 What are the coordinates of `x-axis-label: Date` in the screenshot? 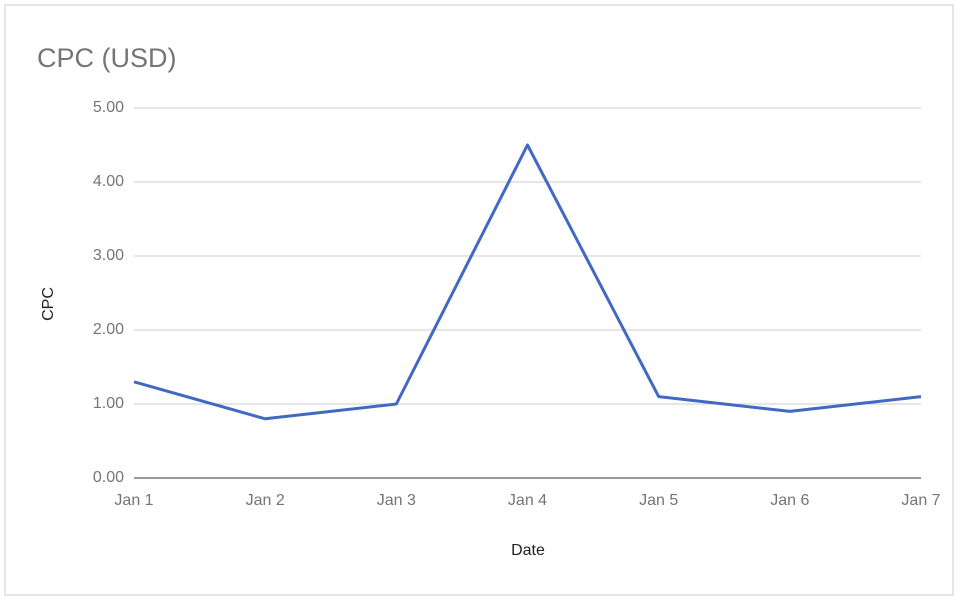 It's located at (528, 550).